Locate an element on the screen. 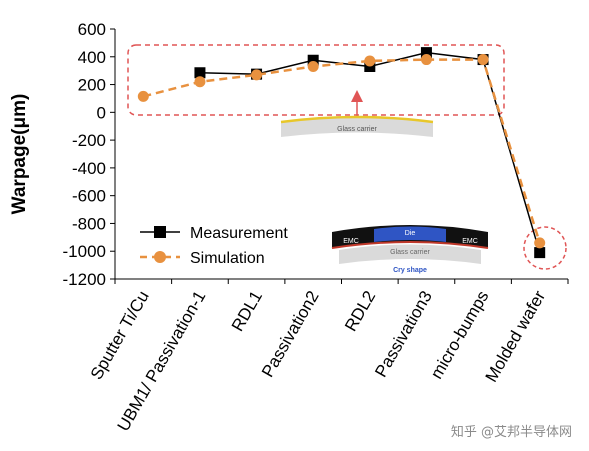 The image size is (589, 451). legend-marker-simulation is located at coordinates (160, 257).